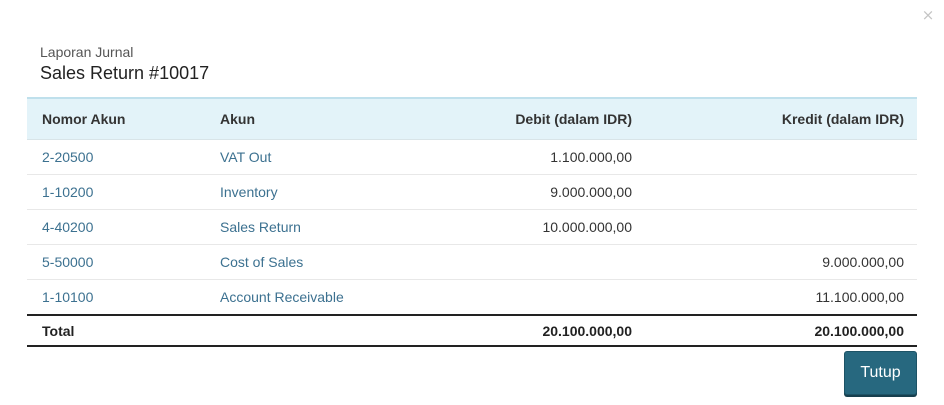 The width and height of the screenshot is (944, 405). I want to click on debit-cell: 1.100.000,00, so click(525, 157).